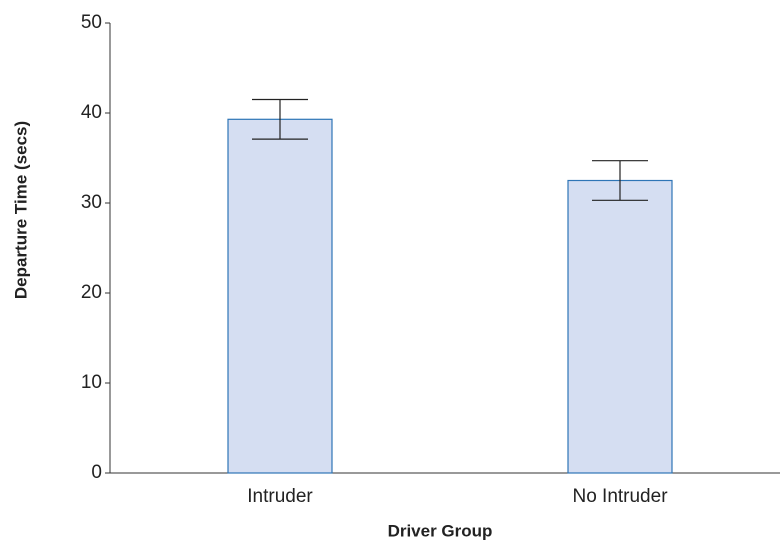 The height and width of the screenshot is (544, 780). Describe the element at coordinates (91, 202) in the screenshot. I see `y-tick-label: 30` at that location.